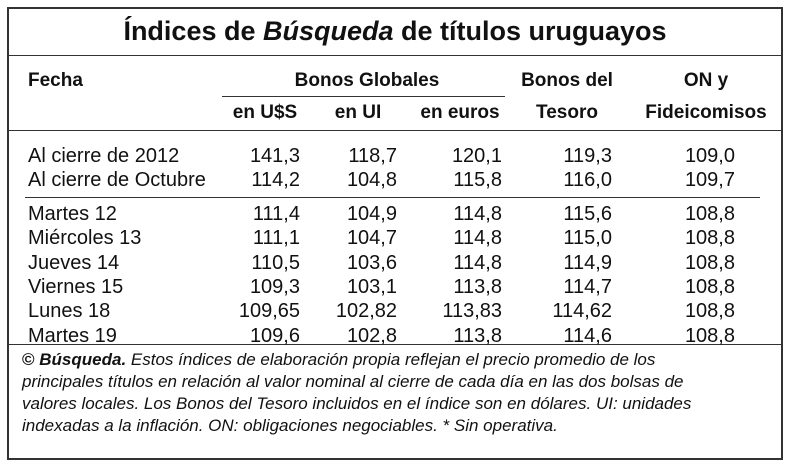 The height and width of the screenshot is (466, 790). I want to click on copyright-symbol: ©, so click(28, 359).